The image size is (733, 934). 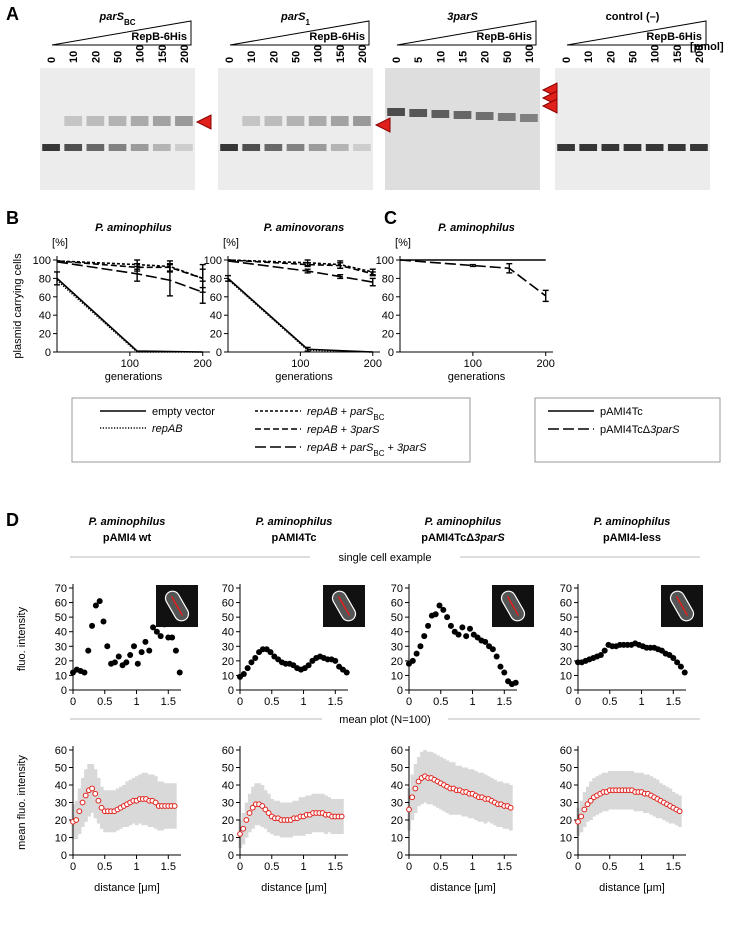 I want to click on y-tick-label: 40, so click(x=216, y=316).